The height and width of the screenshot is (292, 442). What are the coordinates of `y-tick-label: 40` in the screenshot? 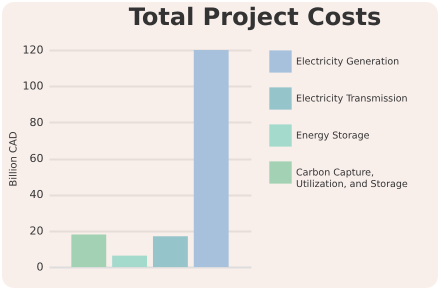 It's located at (37, 195).